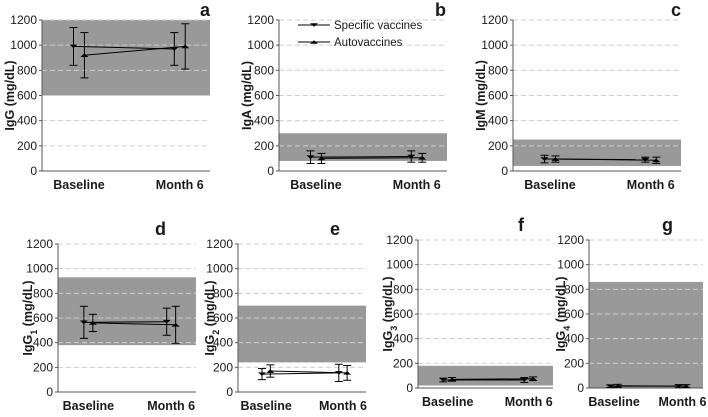  Describe the element at coordinates (314, 42) in the screenshot. I see `legend-marker-up` at that location.